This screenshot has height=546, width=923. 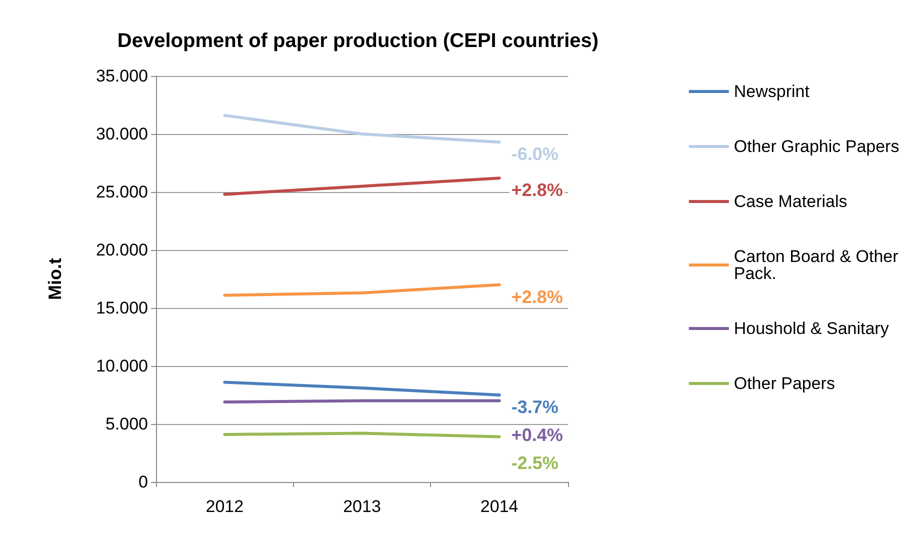 What do you see at coordinates (817, 146) in the screenshot?
I see `legend-label: Other Graphic Papers` at bounding box center [817, 146].